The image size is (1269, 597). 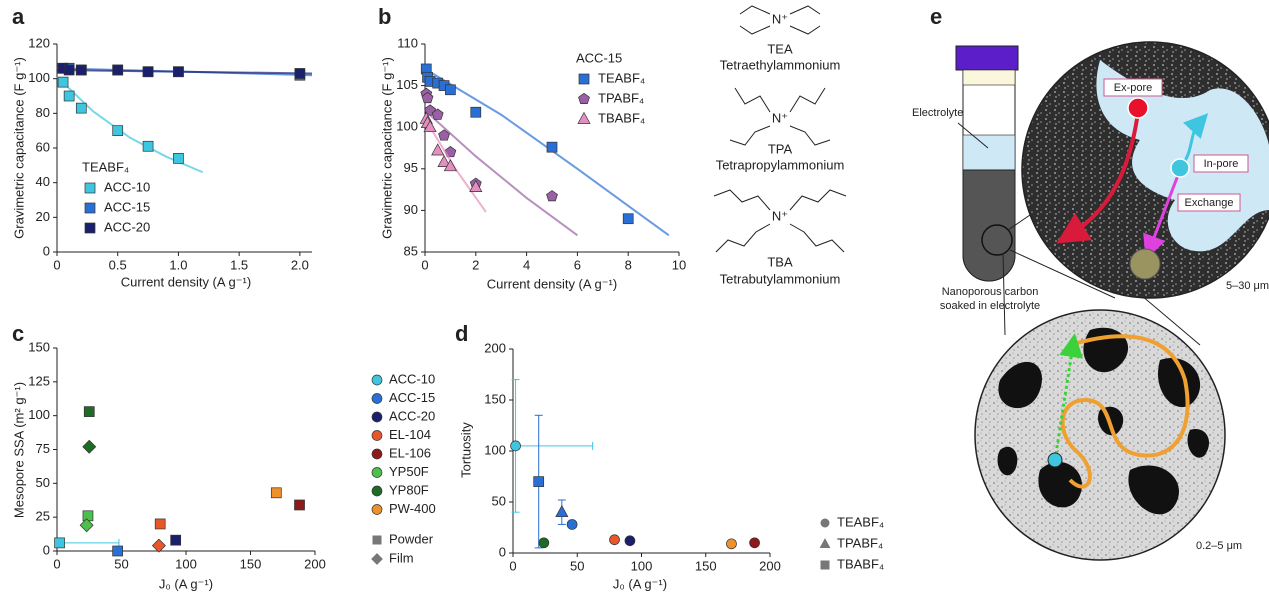 What do you see at coordinates (43, 146) in the screenshot?
I see `y-tick-label: 60` at bounding box center [43, 146].